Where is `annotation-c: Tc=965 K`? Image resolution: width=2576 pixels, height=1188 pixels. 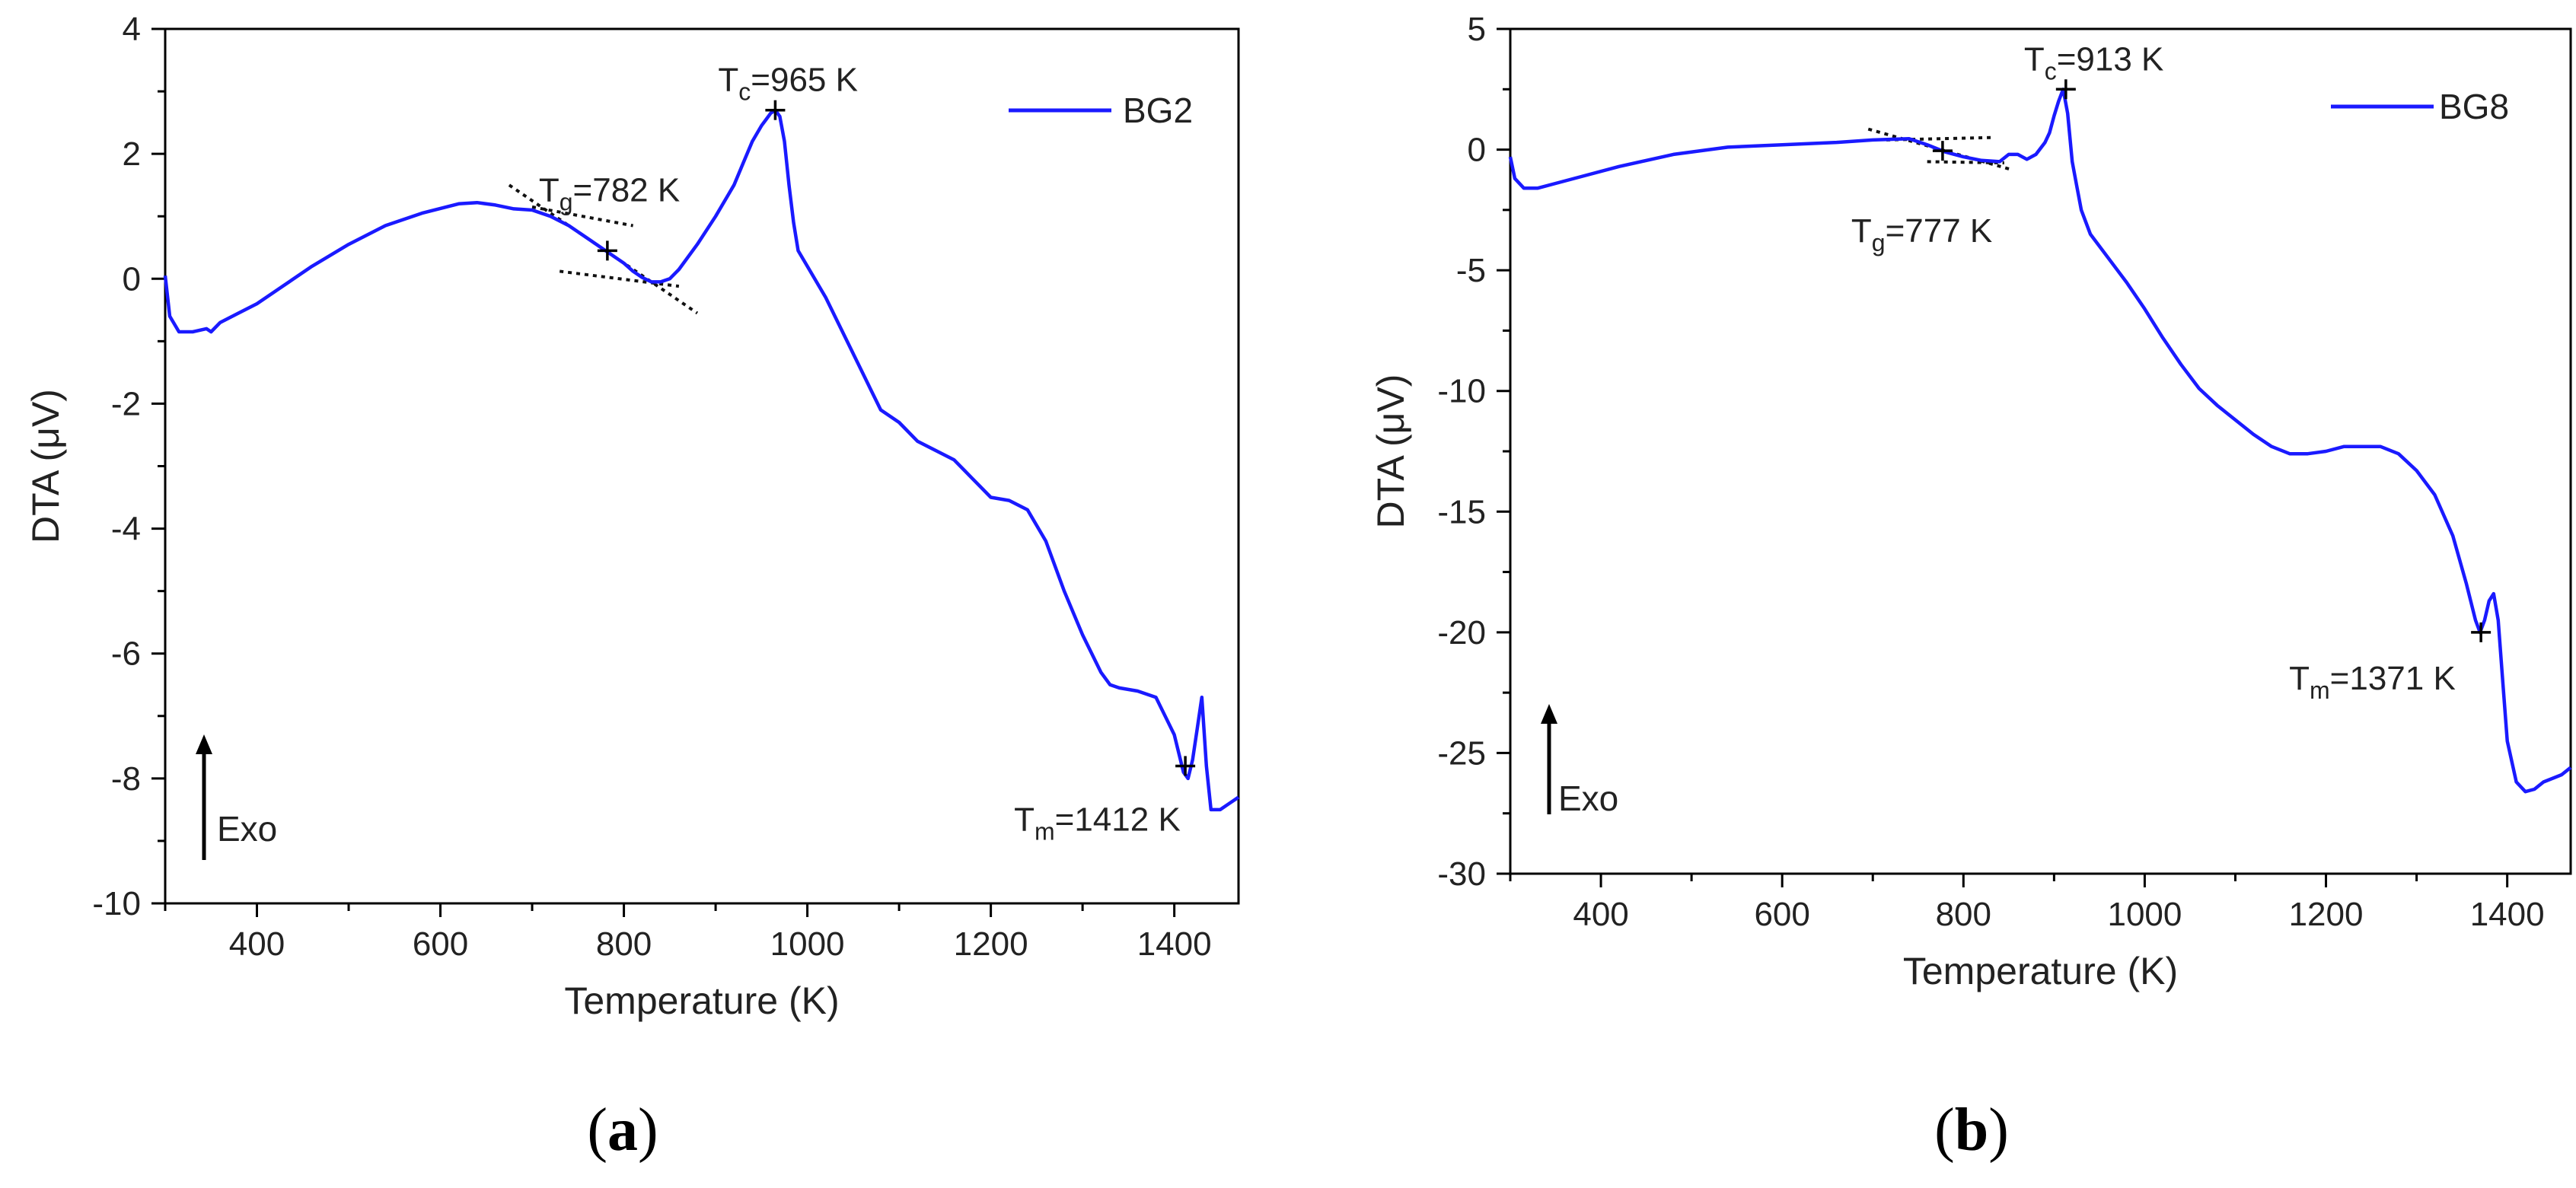
annotation-c: Tc=965 K is located at coordinates (788, 84).